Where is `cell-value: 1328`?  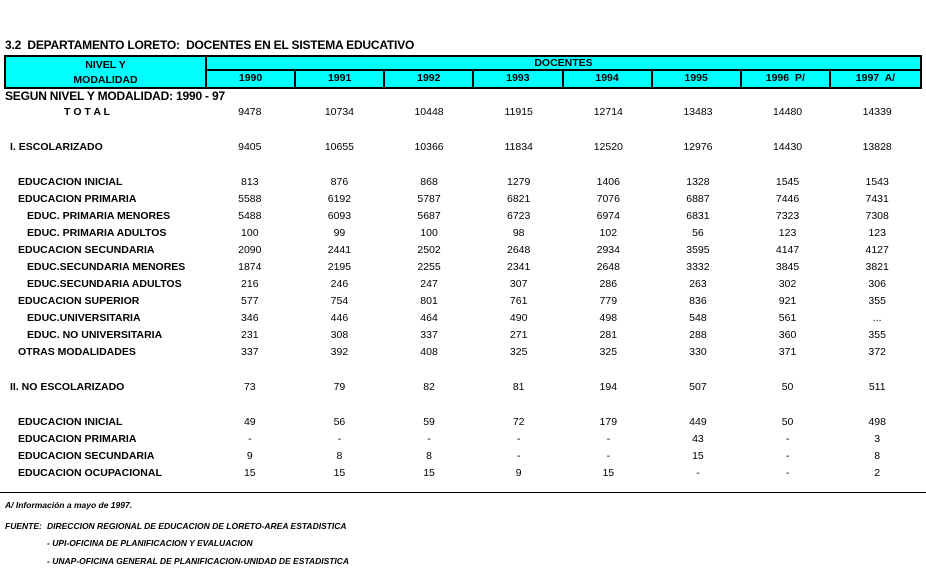 cell-value: 1328 is located at coordinates (698, 181).